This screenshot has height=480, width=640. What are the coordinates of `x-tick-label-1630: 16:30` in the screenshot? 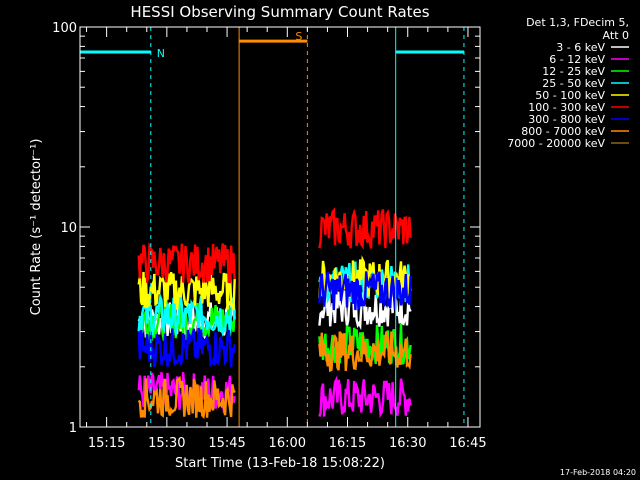 It's located at (407, 443).